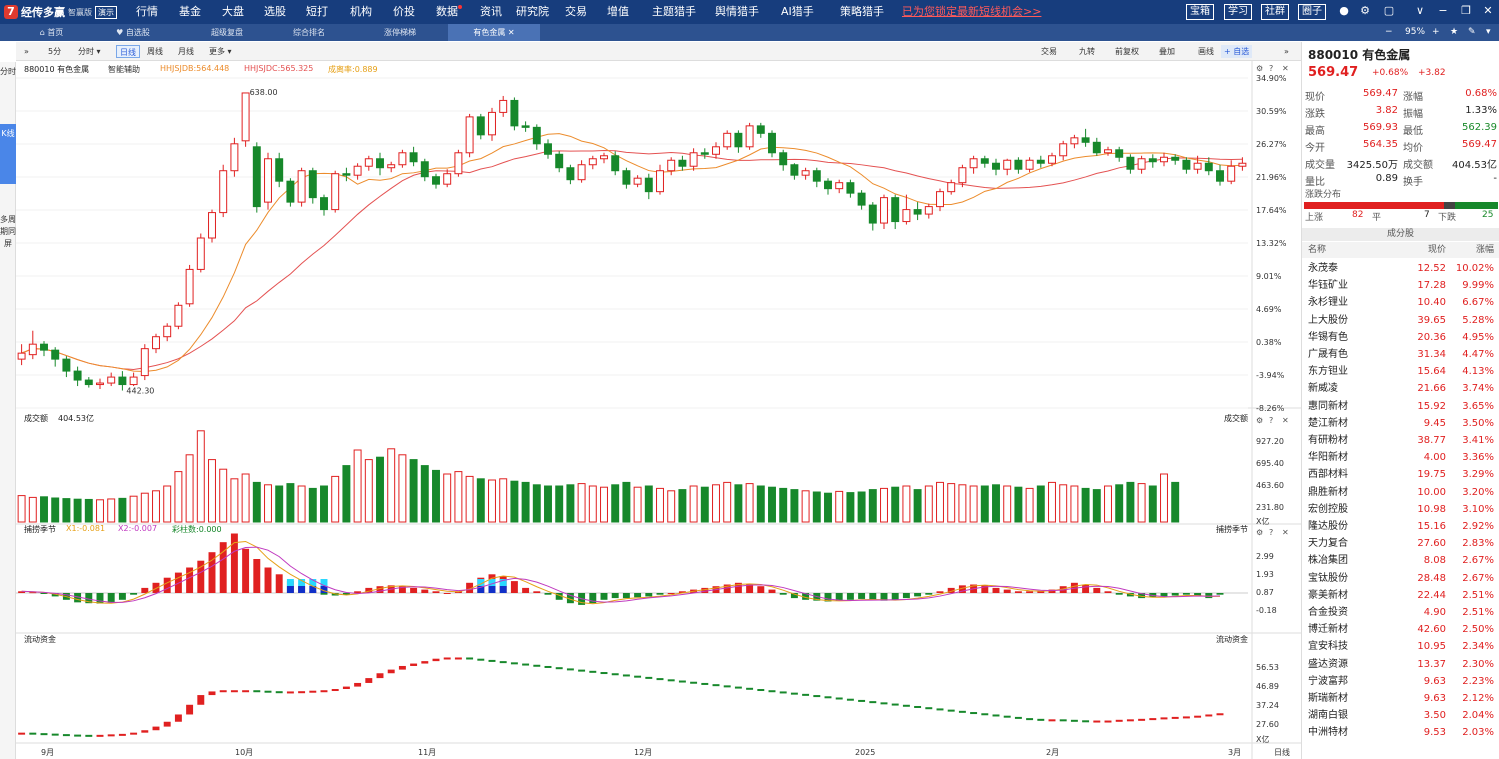 This screenshot has height=759, width=1499. Describe the element at coordinates (1087, 51) in the screenshot. I see `chart-tool-2: 九转` at that location.